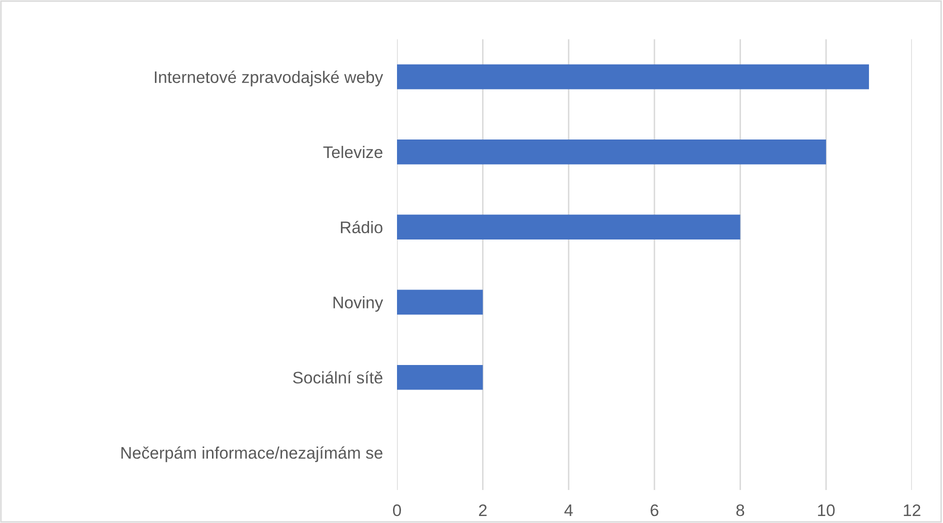  Describe the element at coordinates (483, 510) in the screenshot. I see `x-tick-label: 2` at that location.